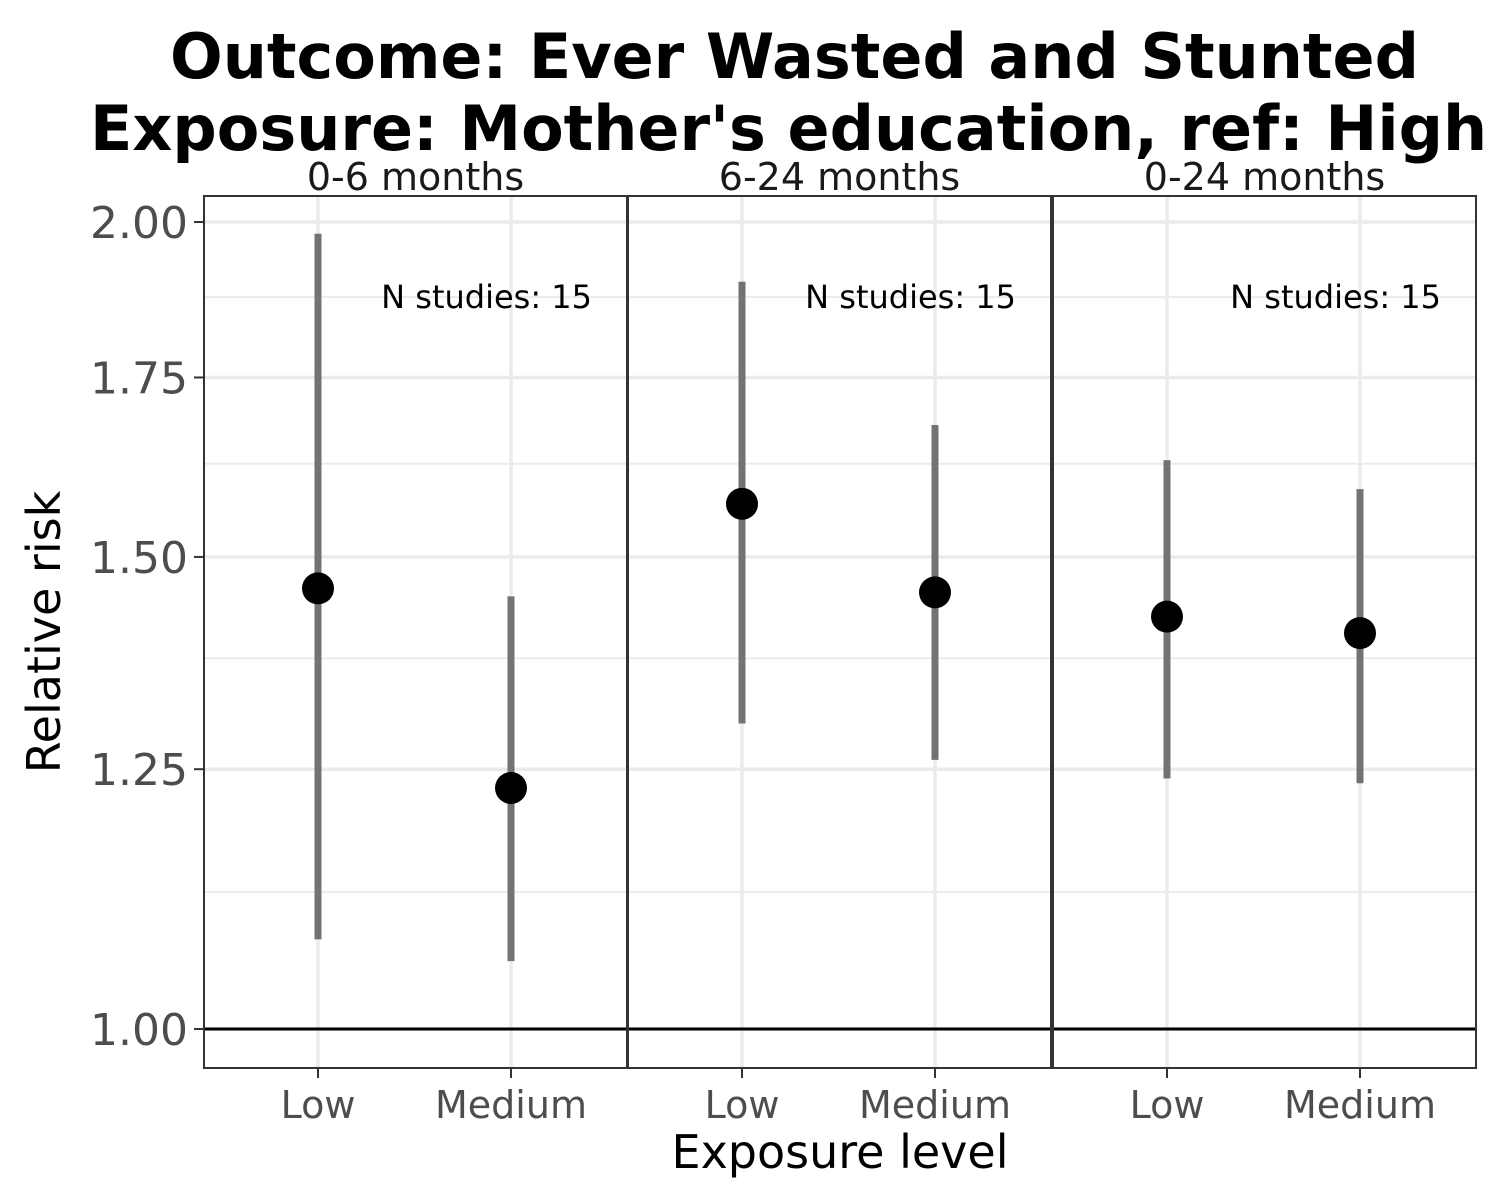  Describe the element at coordinates (139, 378) in the screenshot. I see `y-tick-label: 1.75` at that location.